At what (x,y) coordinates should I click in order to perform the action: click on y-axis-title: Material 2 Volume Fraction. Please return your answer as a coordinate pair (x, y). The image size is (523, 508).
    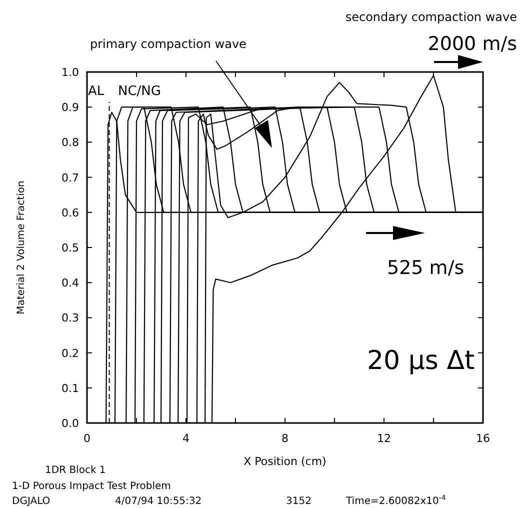
    Looking at the image, I should click on (21, 247).